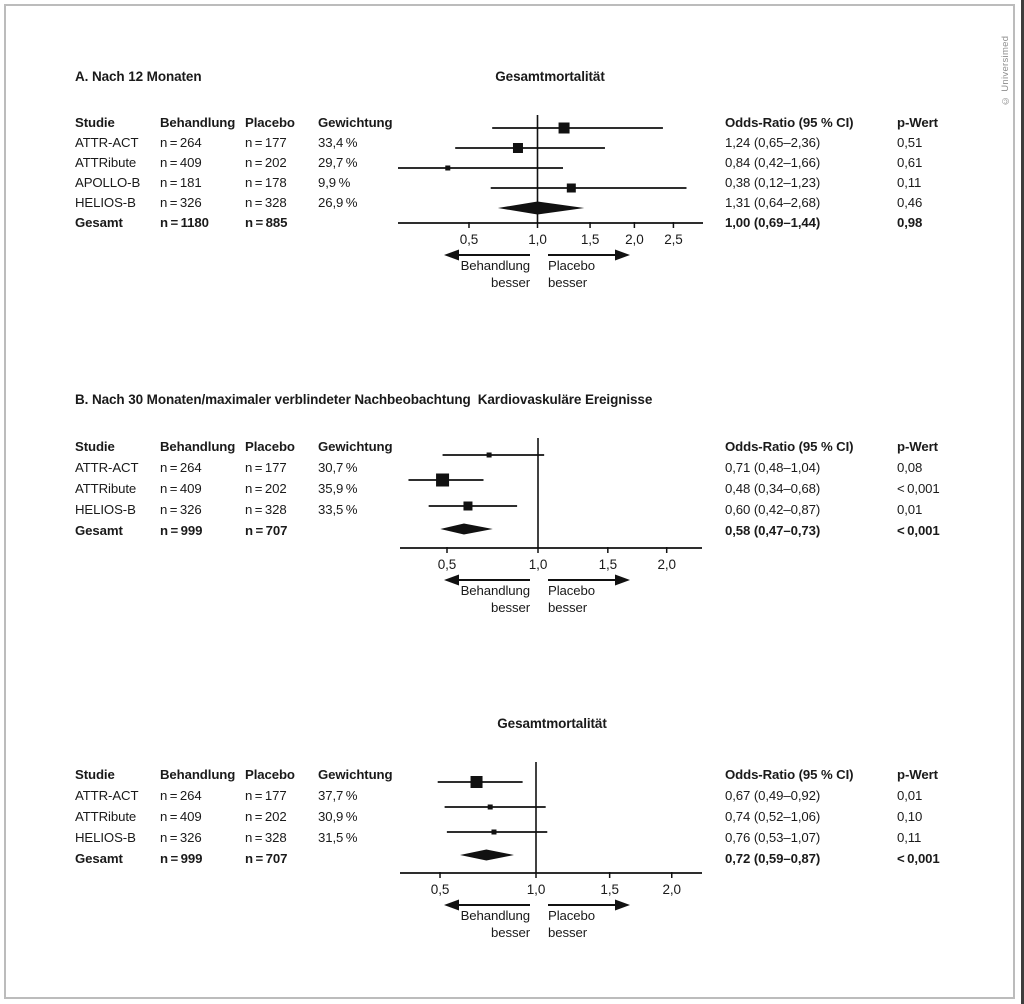 Image resolution: width=1024 pixels, height=1004 pixels. I want to click on window-right-edge, so click(1022, 502).